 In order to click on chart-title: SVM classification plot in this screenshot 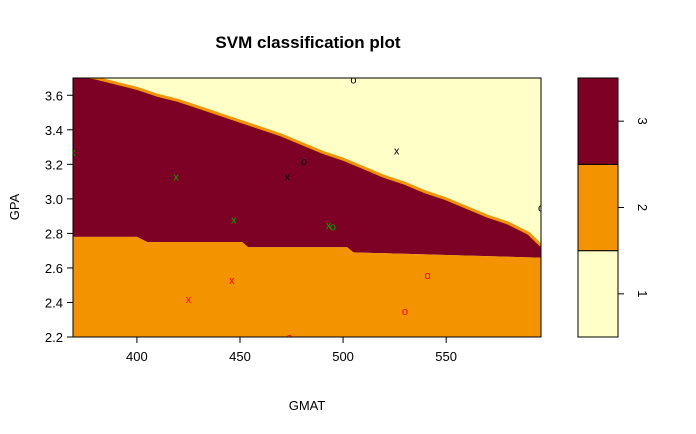, I will do `click(307, 42)`.